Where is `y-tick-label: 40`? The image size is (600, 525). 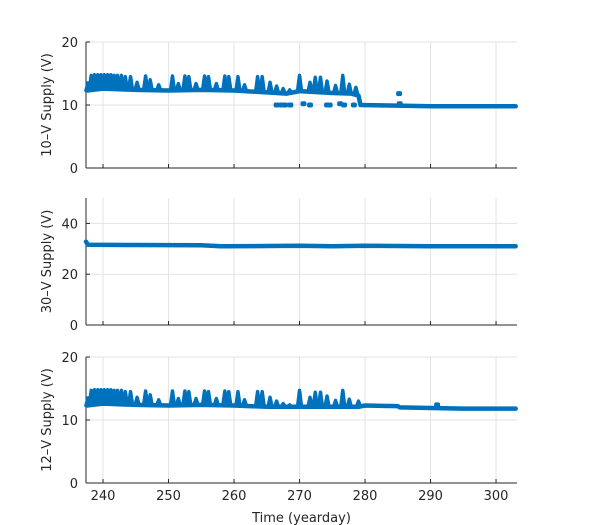 y-tick-label: 40 is located at coordinates (69, 224).